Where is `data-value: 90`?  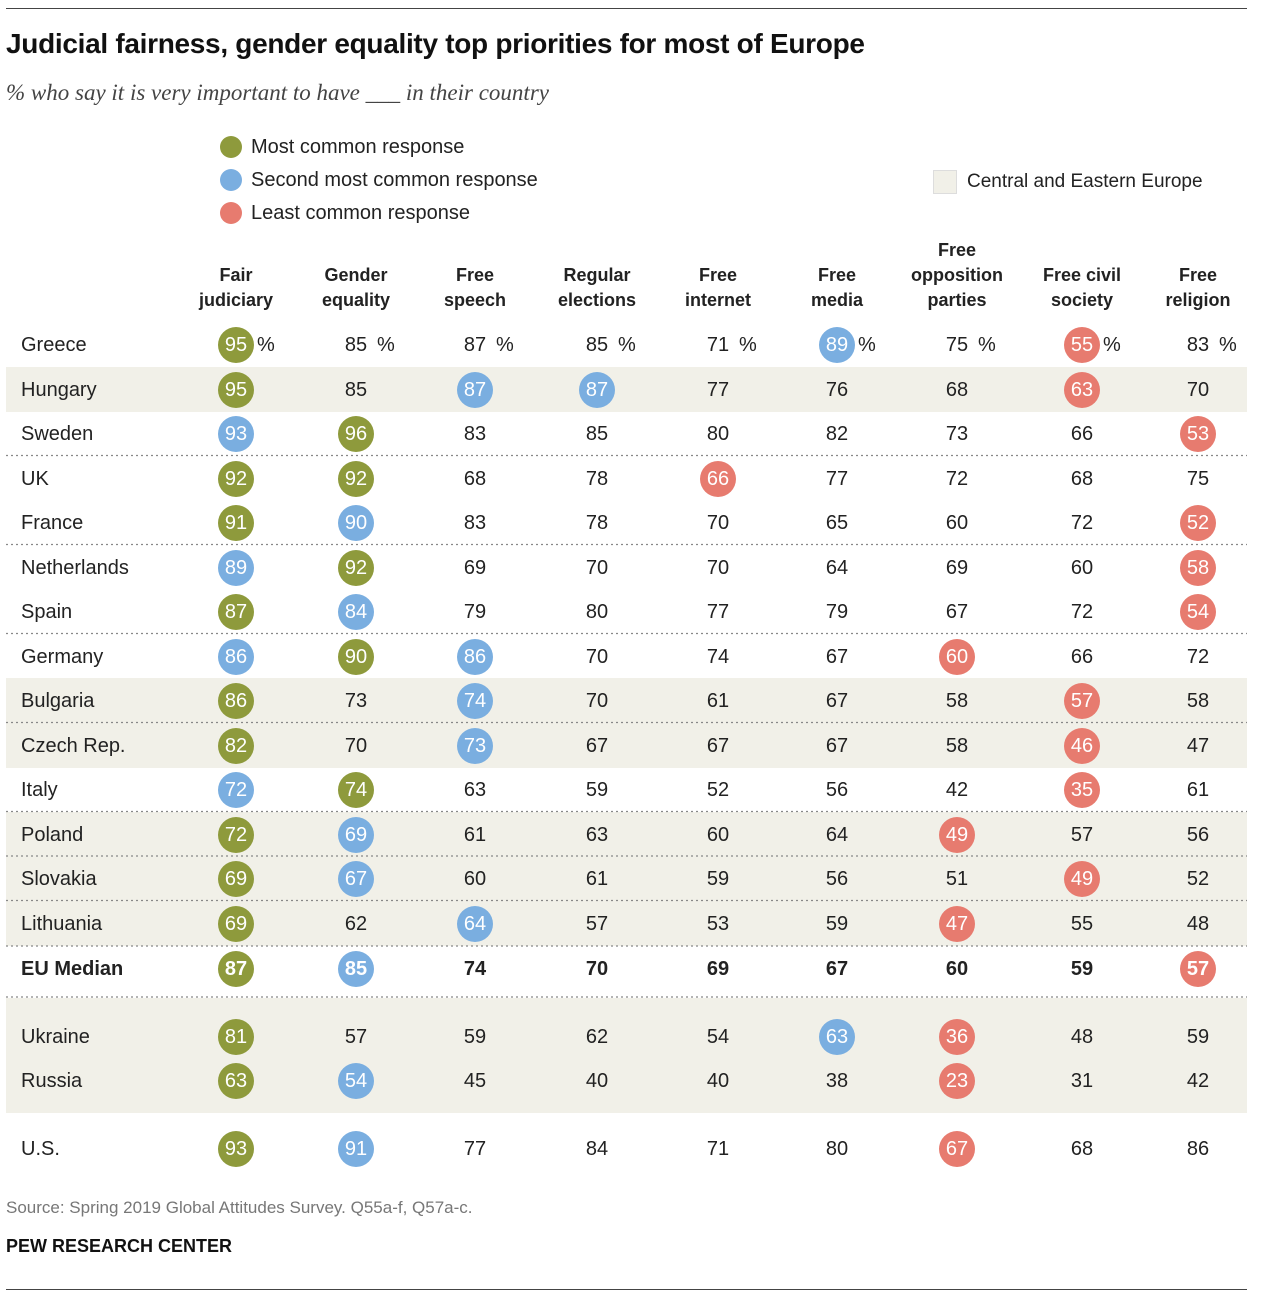 data-value: 90 is located at coordinates (356, 657).